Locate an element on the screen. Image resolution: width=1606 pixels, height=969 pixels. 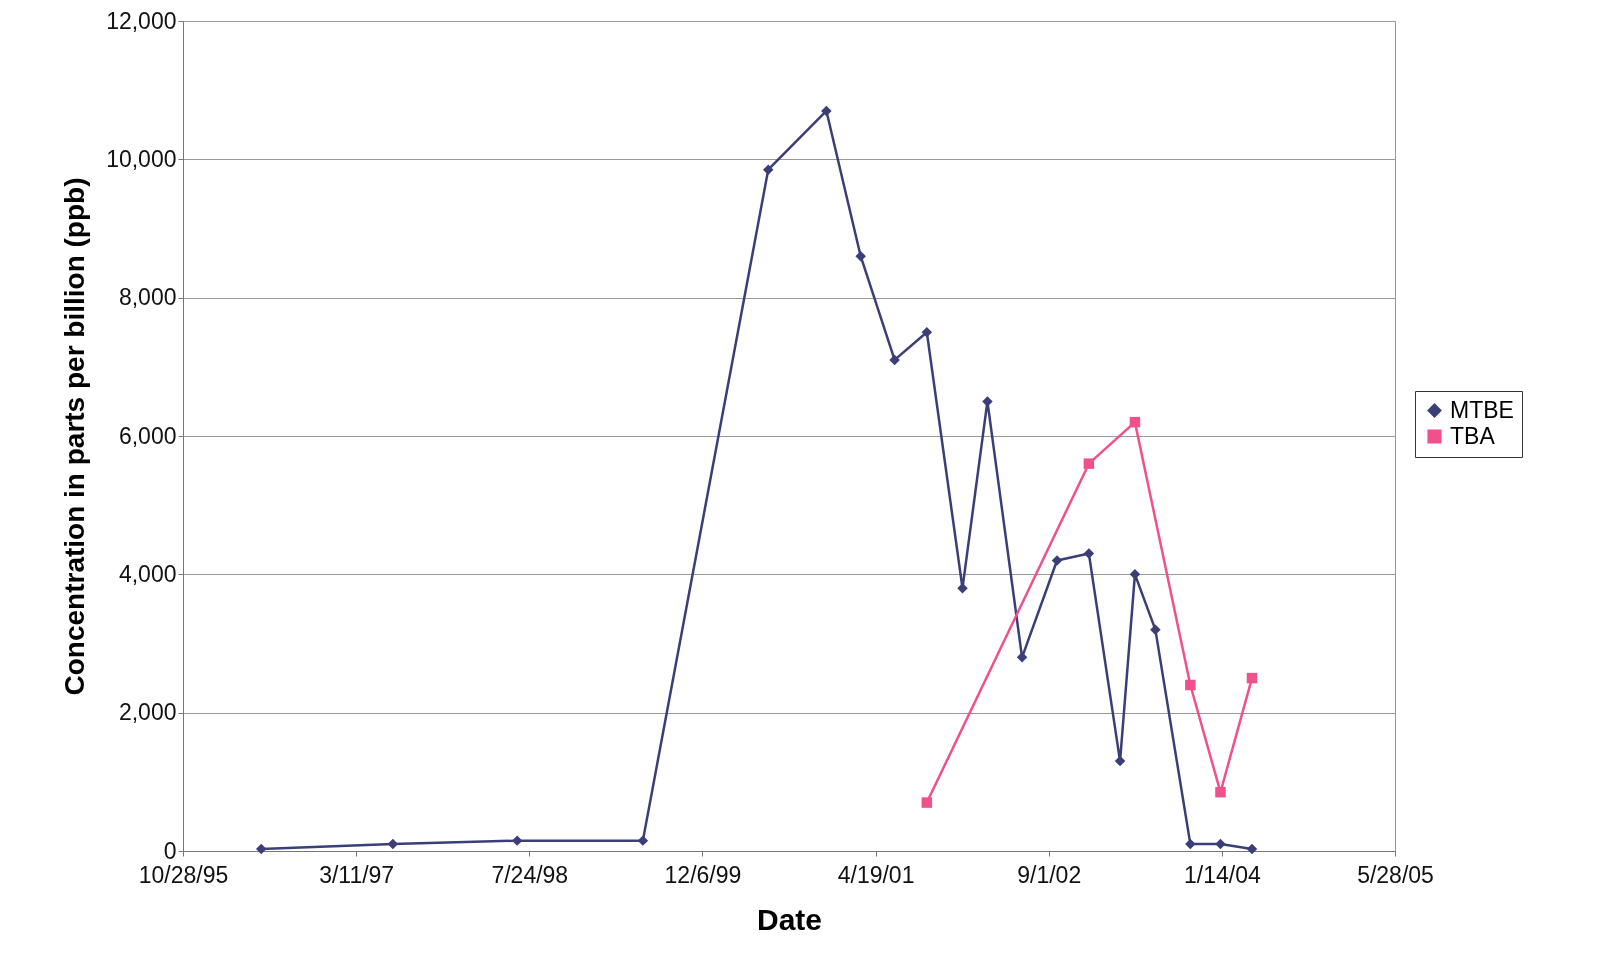
x-tick-label: 1/14/04 is located at coordinates (1222, 874).